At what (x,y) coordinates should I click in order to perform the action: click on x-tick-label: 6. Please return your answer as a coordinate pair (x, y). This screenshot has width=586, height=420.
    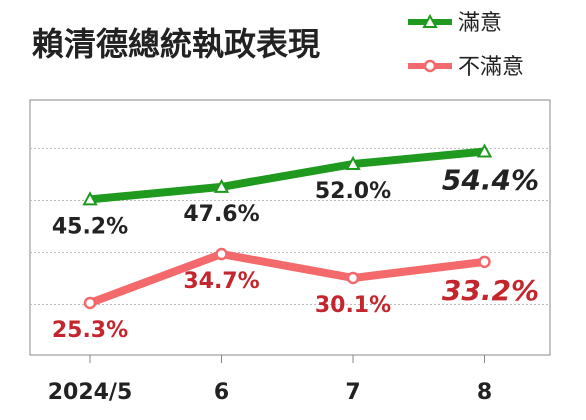
    Looking at the image, I should click on (221, 392).